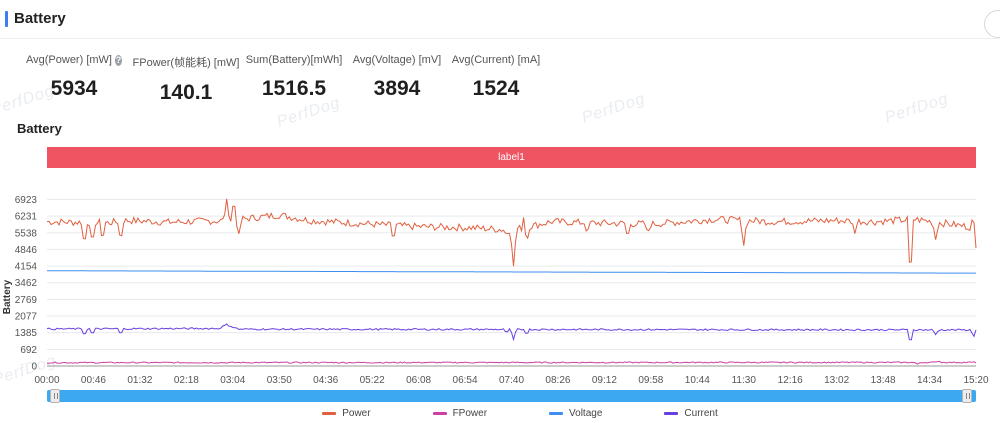 Image resolution: width=1000 pixels, height=423 pixels. Describe the element at coordinates (232, 380) in the screenshot. I see `x-tick-label: 03:04` at that location.